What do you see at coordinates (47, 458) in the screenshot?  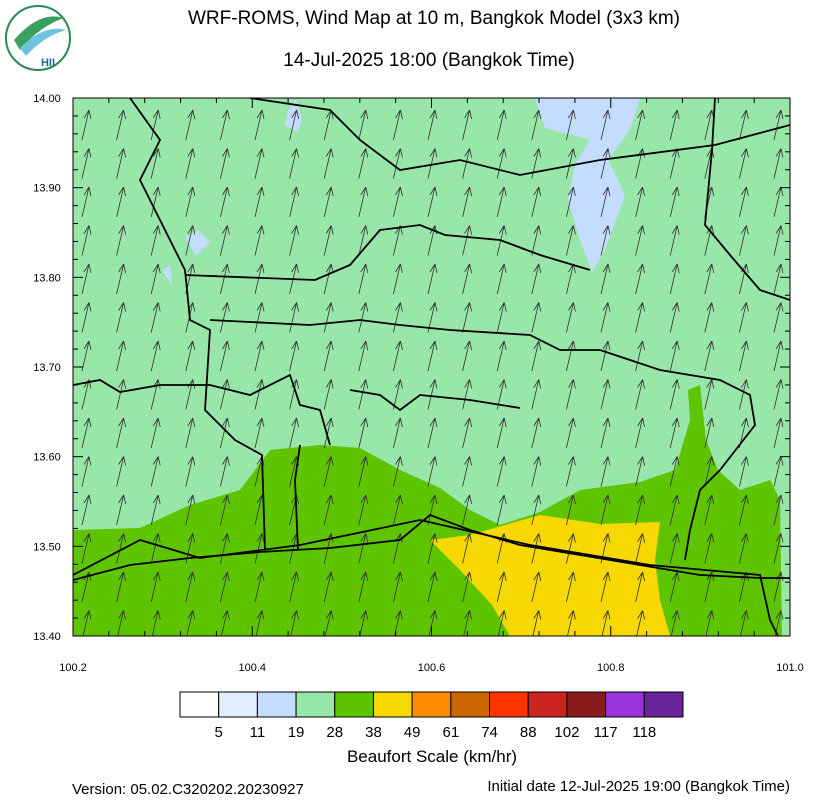 I see `y-tick-label: 13.60` at bounding box center [47, 458].